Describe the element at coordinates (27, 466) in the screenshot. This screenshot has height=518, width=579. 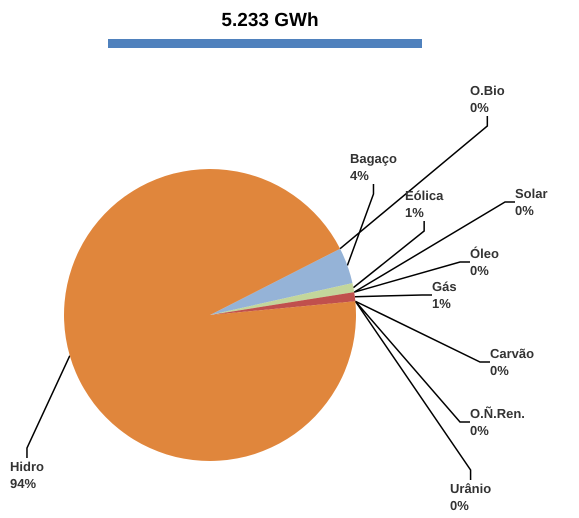
I see `slice-label: Hidro` at that location.